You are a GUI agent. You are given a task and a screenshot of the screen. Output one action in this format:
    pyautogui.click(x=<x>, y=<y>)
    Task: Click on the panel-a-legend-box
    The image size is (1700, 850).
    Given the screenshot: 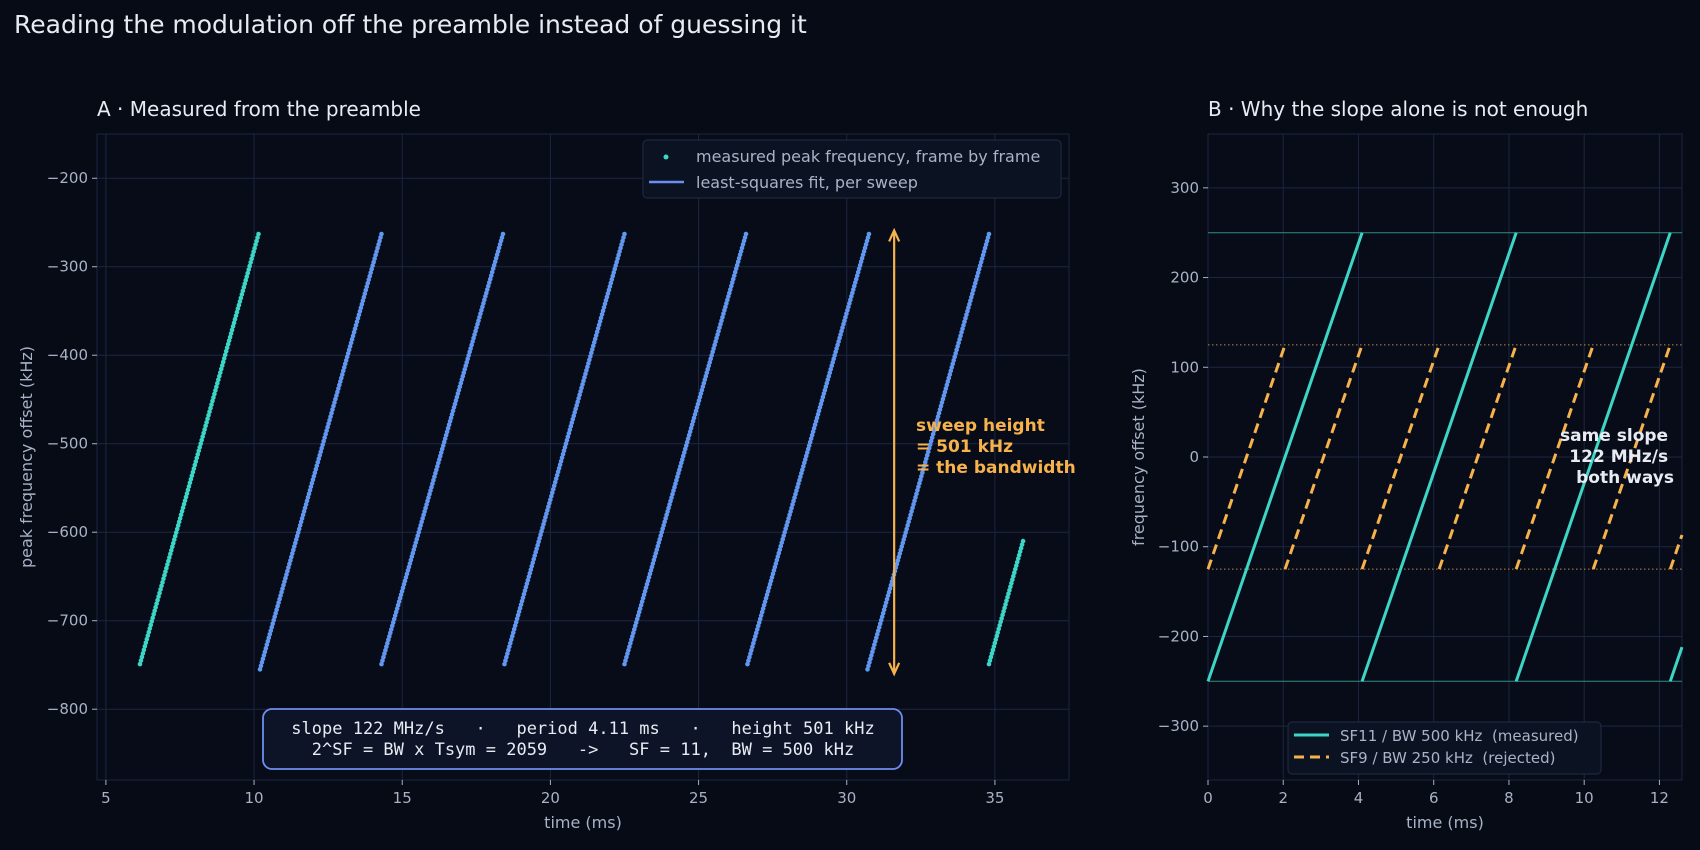 What is the action you would take?
    pyautogui.click(x=852, y=169)
    